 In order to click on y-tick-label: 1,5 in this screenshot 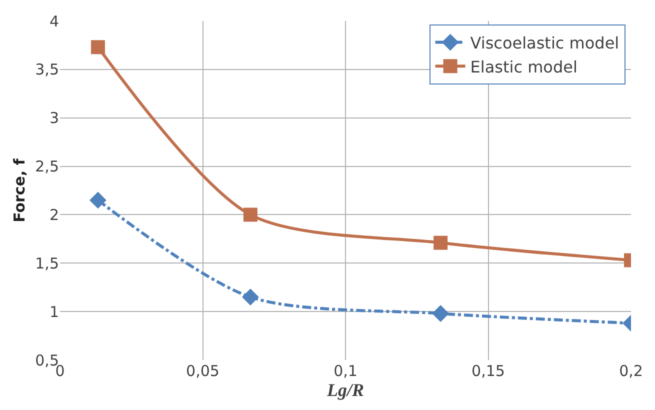, I will do `click(47, 263)`.